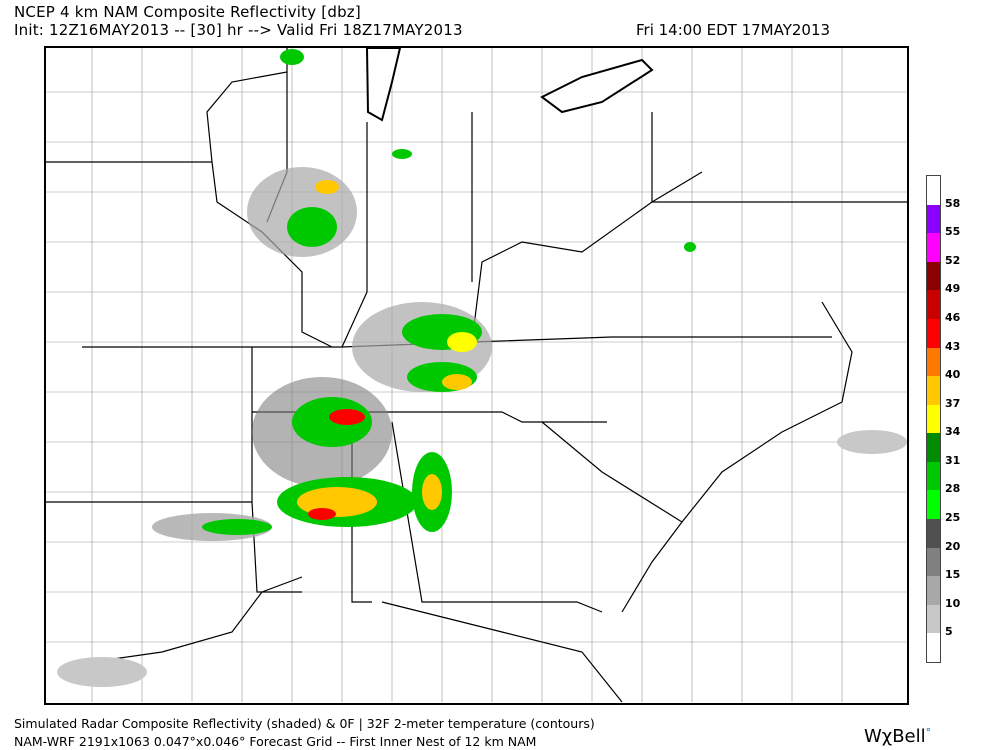 The height and width of the screenshot is (750, 1000). I want to click on legend-tick-label: 43, so click(953, 346).